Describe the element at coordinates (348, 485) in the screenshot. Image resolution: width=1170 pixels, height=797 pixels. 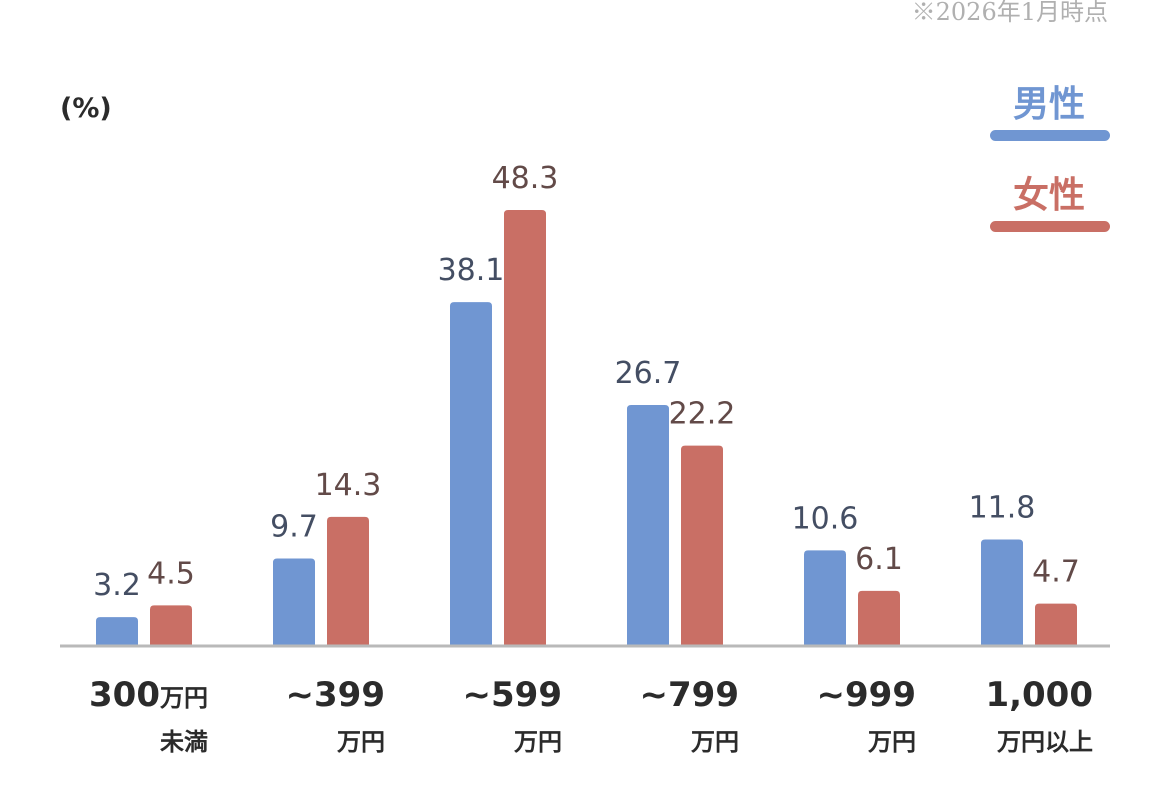
I see `value-label-female-1: 14.3` at that location.